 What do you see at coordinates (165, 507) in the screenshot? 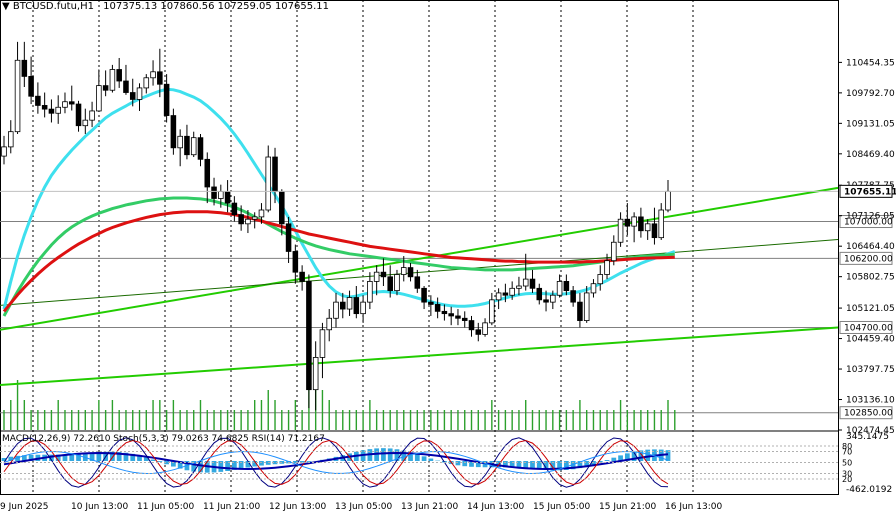
I see `time-tick-label: 11 Jun 05:00` at bounding box center [165, 507].